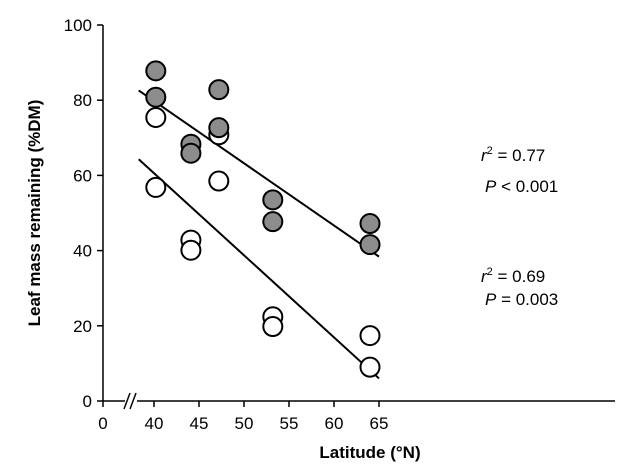  Describe the element at coordinates (82, 326) in the screenshot. I see `y-tick-label: 20` at that location.